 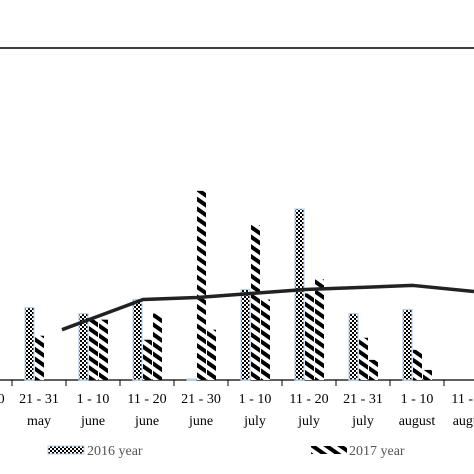 What do you see at coordinates (377, 451) in the screenshot?
I see `legend-label-2017-year: 2017 year` at bounding box center [377, 451].